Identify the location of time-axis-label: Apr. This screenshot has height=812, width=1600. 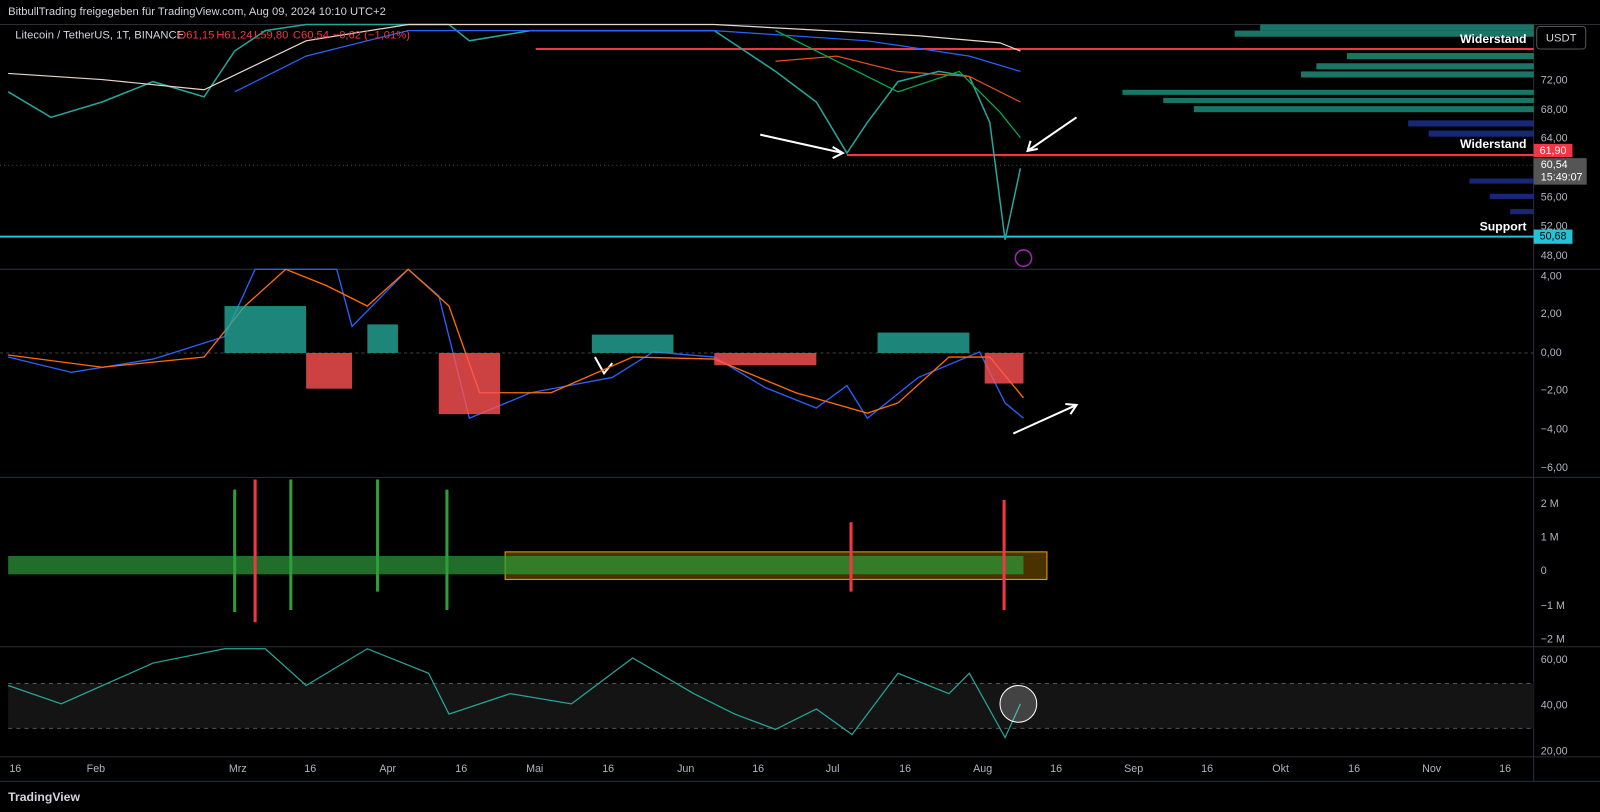
(387, 769).